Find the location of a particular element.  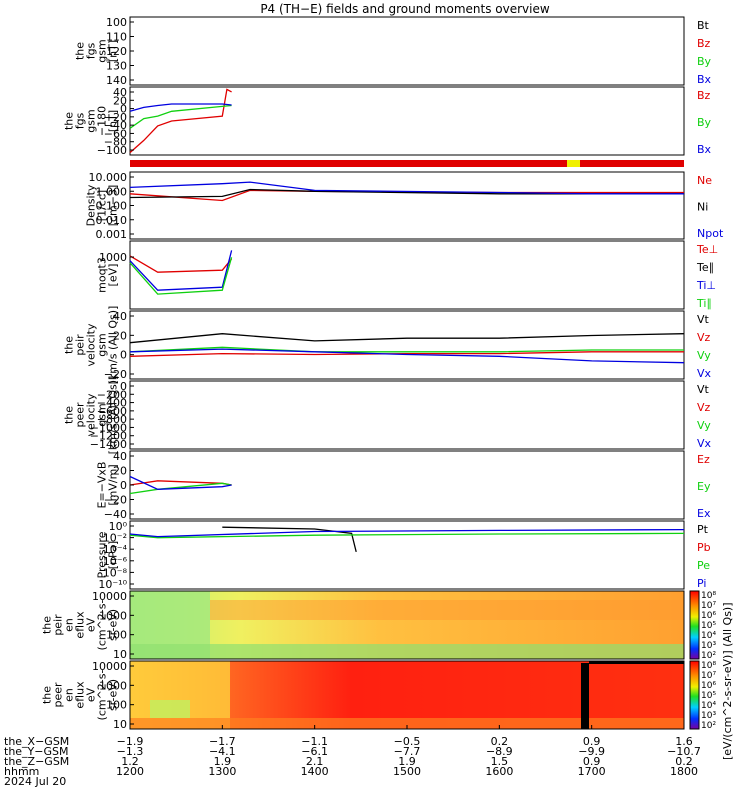

colorbar-tick: 10³ is located at coordinates (708, 646).